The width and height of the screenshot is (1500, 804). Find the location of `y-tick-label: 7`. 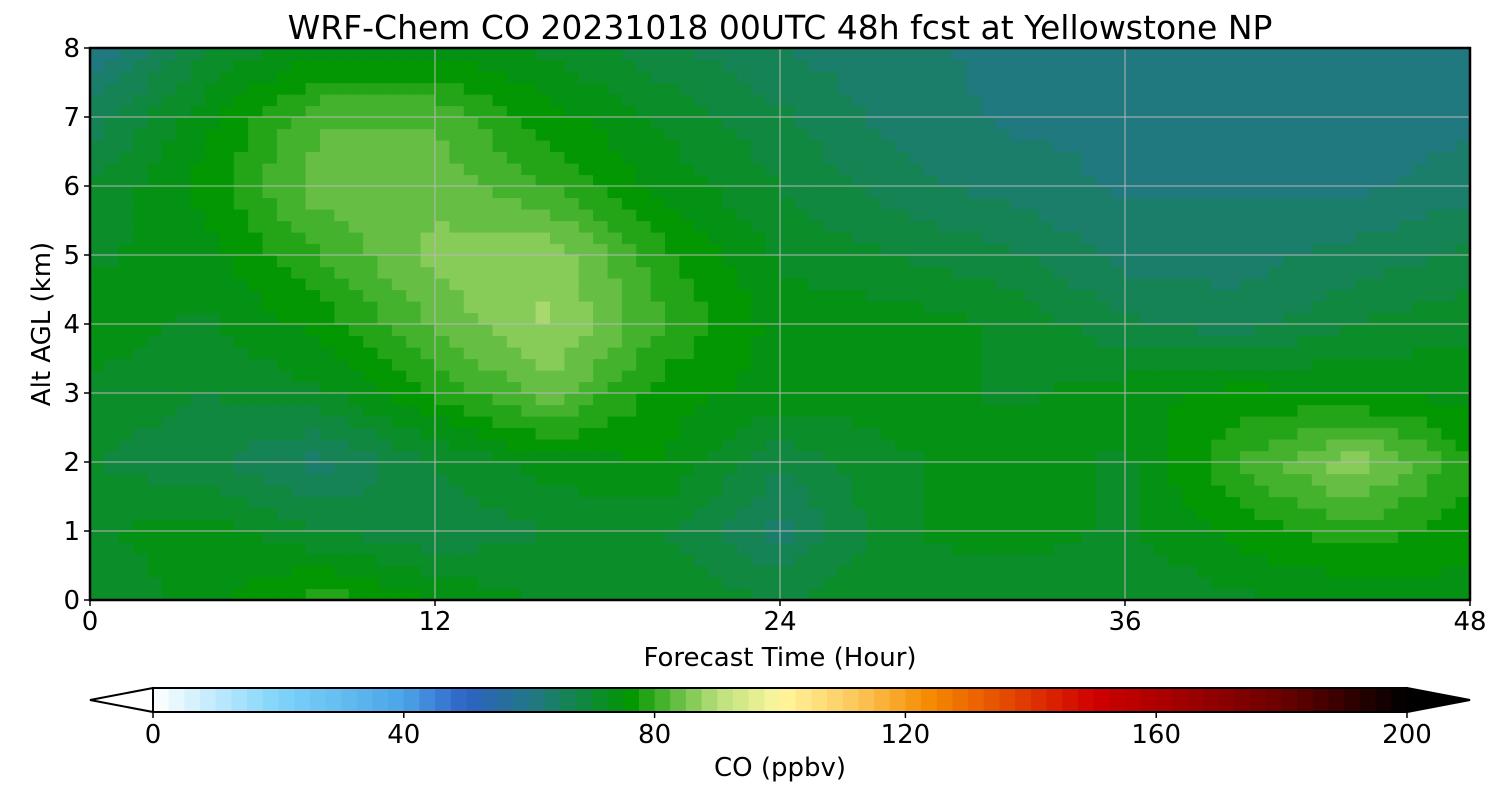

y-tick-label: 7 is located at coordinates (71, 118).